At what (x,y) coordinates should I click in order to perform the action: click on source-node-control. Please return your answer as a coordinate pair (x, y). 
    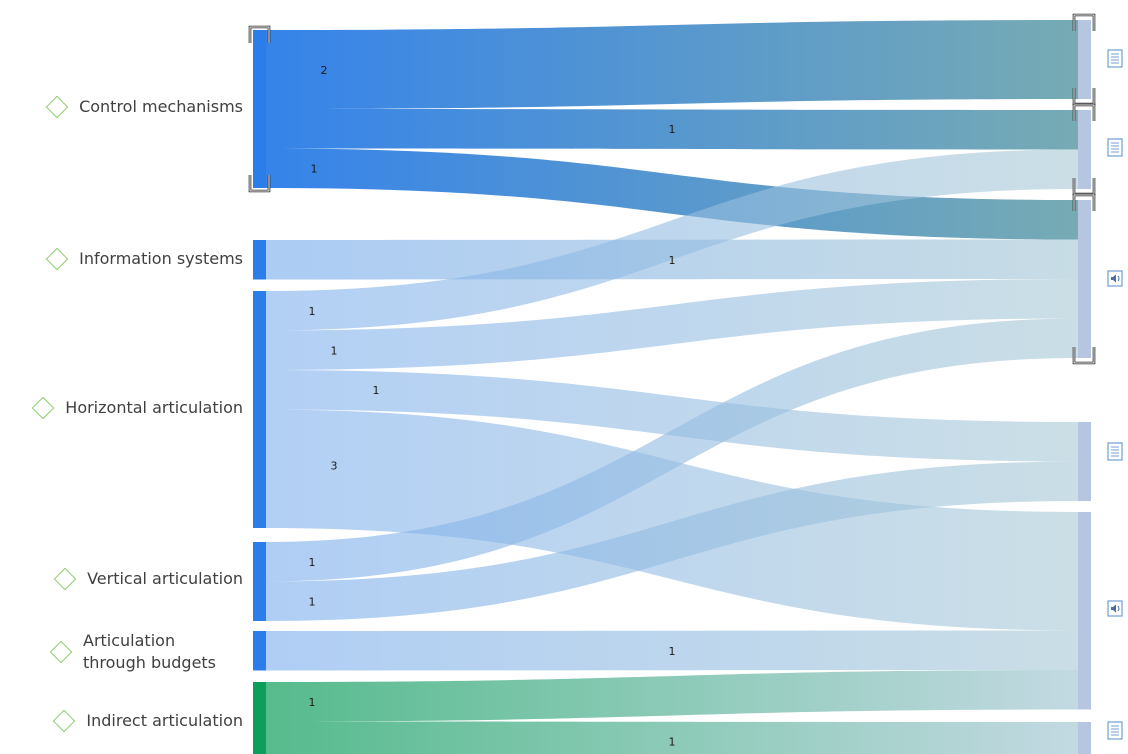
    Looking at the image, I should click on (259, 109).